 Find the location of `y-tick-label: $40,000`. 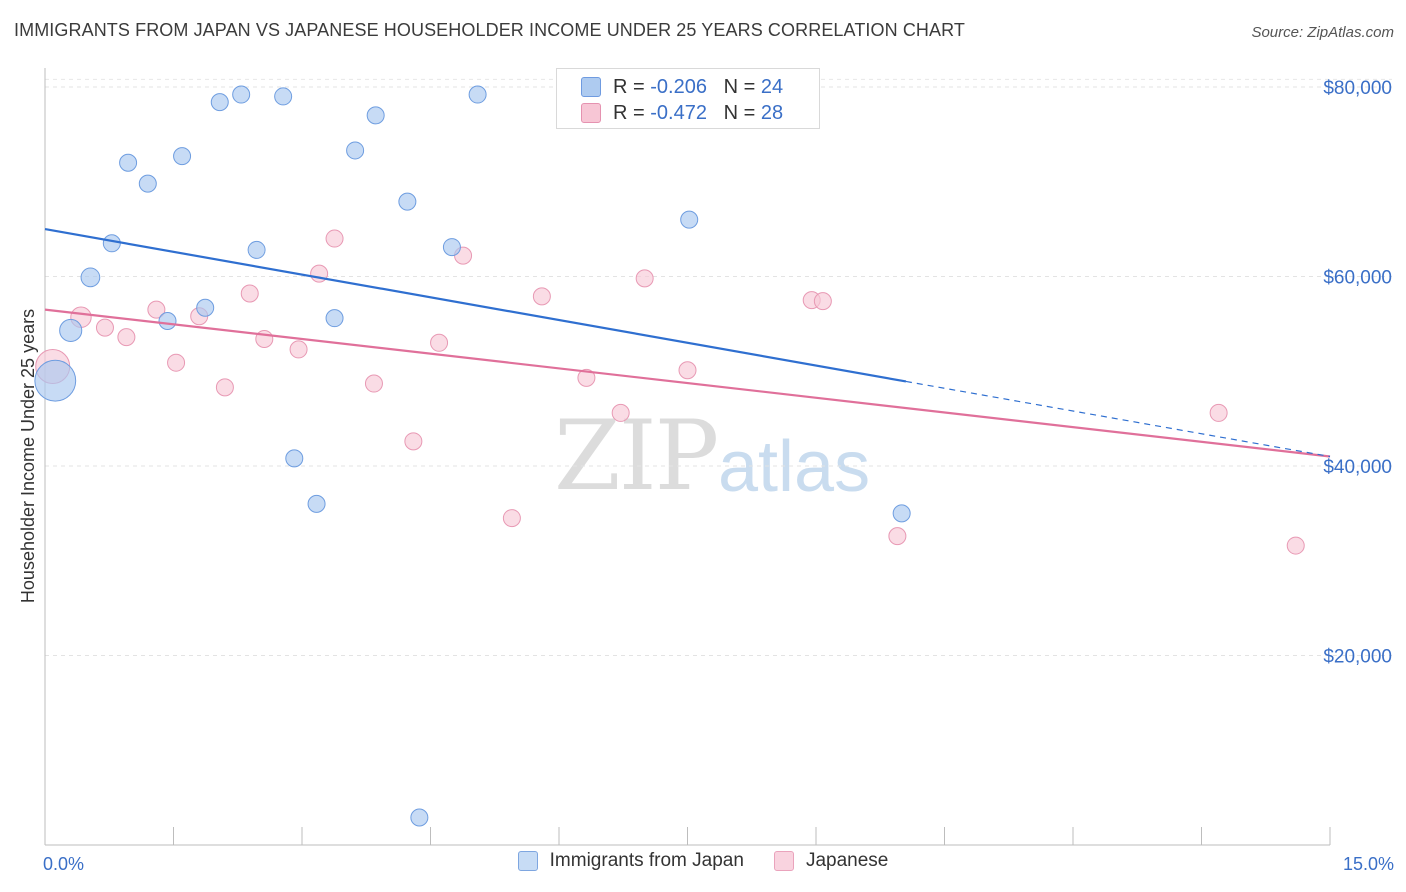

y-tick-label: $40,000 is located at coordinates (1357, 467).